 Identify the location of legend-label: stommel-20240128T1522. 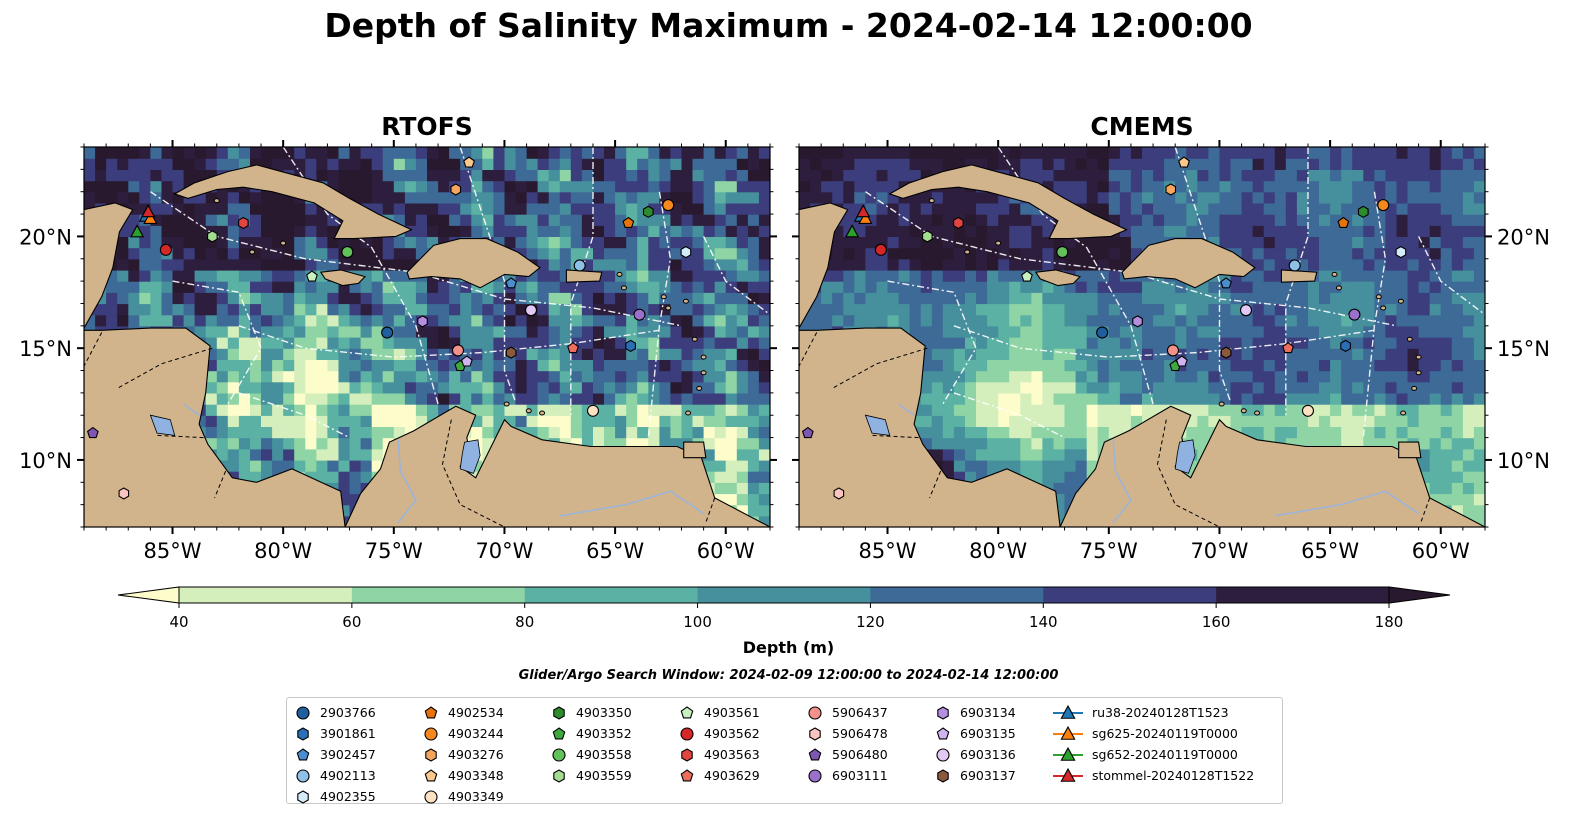
(1173, 775).